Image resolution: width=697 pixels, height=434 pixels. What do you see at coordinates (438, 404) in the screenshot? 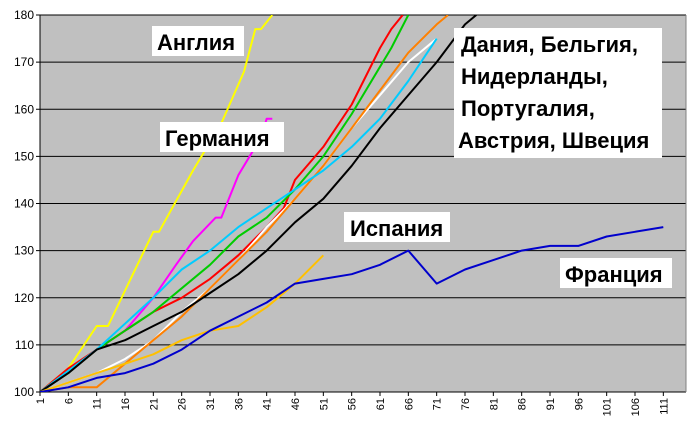
I see `x-tick-label: 71` at bounding box center [438, 404].